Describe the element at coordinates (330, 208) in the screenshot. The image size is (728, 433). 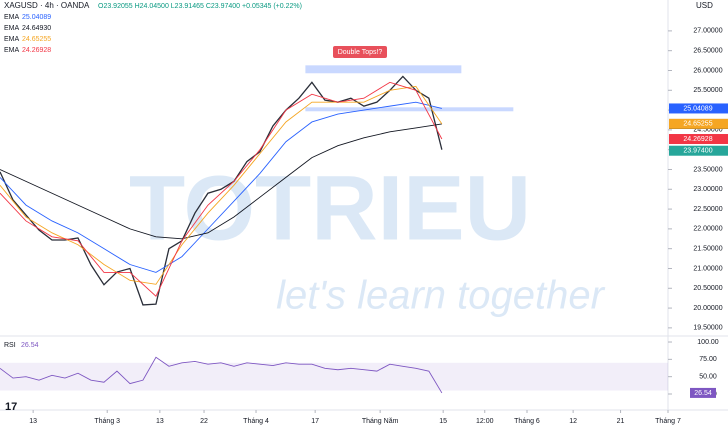
I see `watermark: TOTRIEU` at that location.